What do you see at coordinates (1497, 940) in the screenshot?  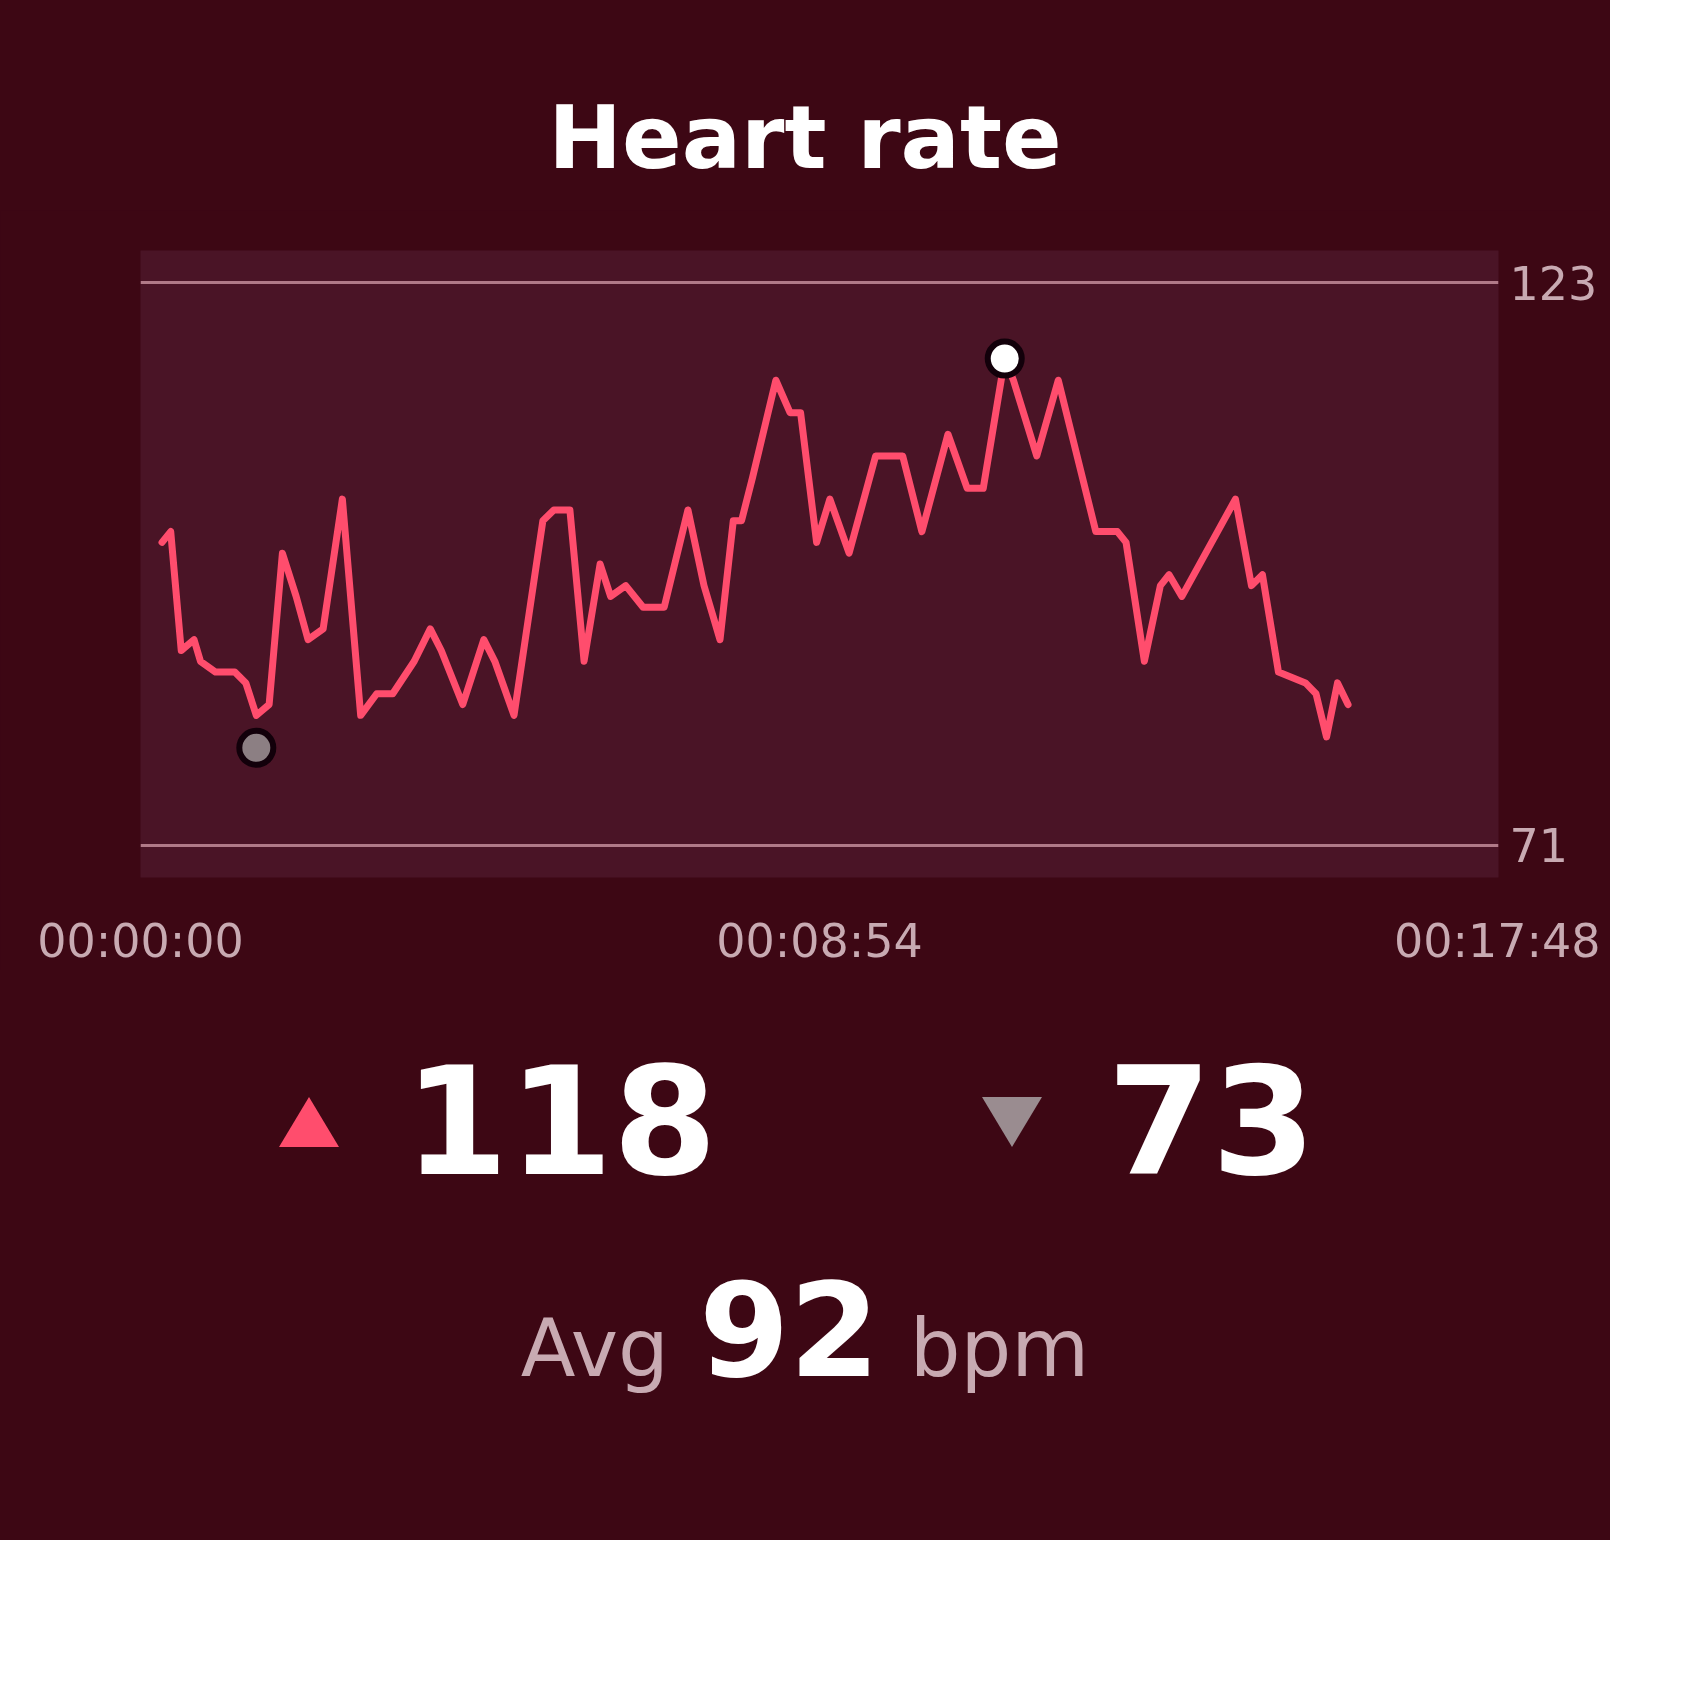 I see `x-tick-label: 00:17:48` at bounding box center [1497, 940].